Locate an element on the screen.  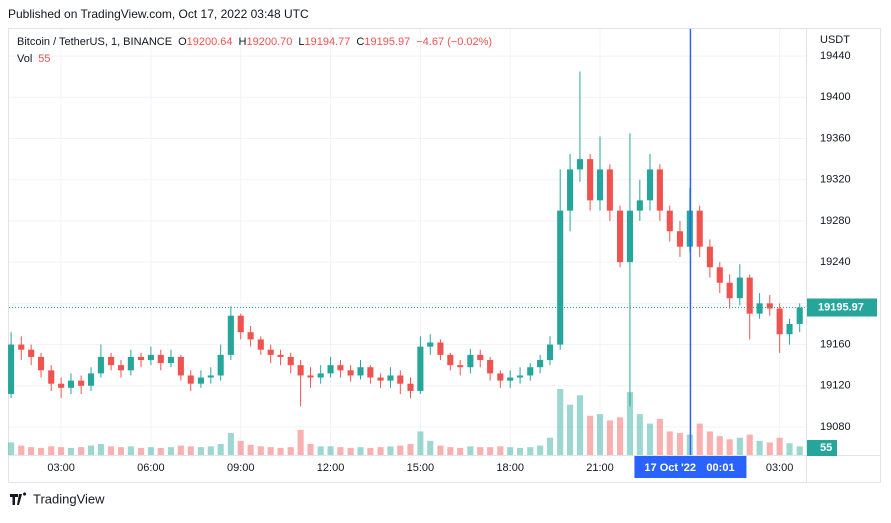
last-price-label: 19195.97 is located at coordinates (841, 307).